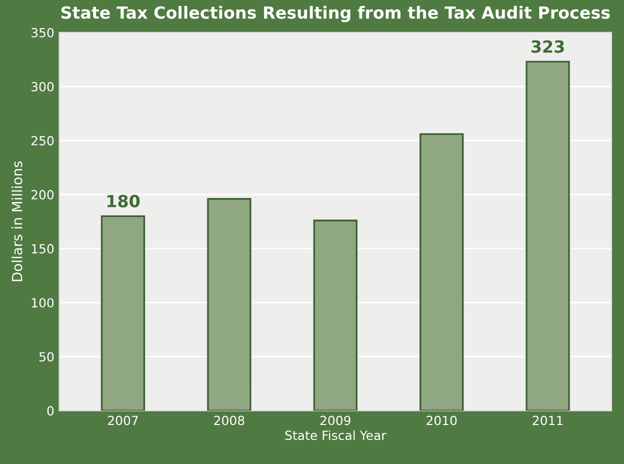  I want to click on x-tick-label: 2008, so click(229, 421).